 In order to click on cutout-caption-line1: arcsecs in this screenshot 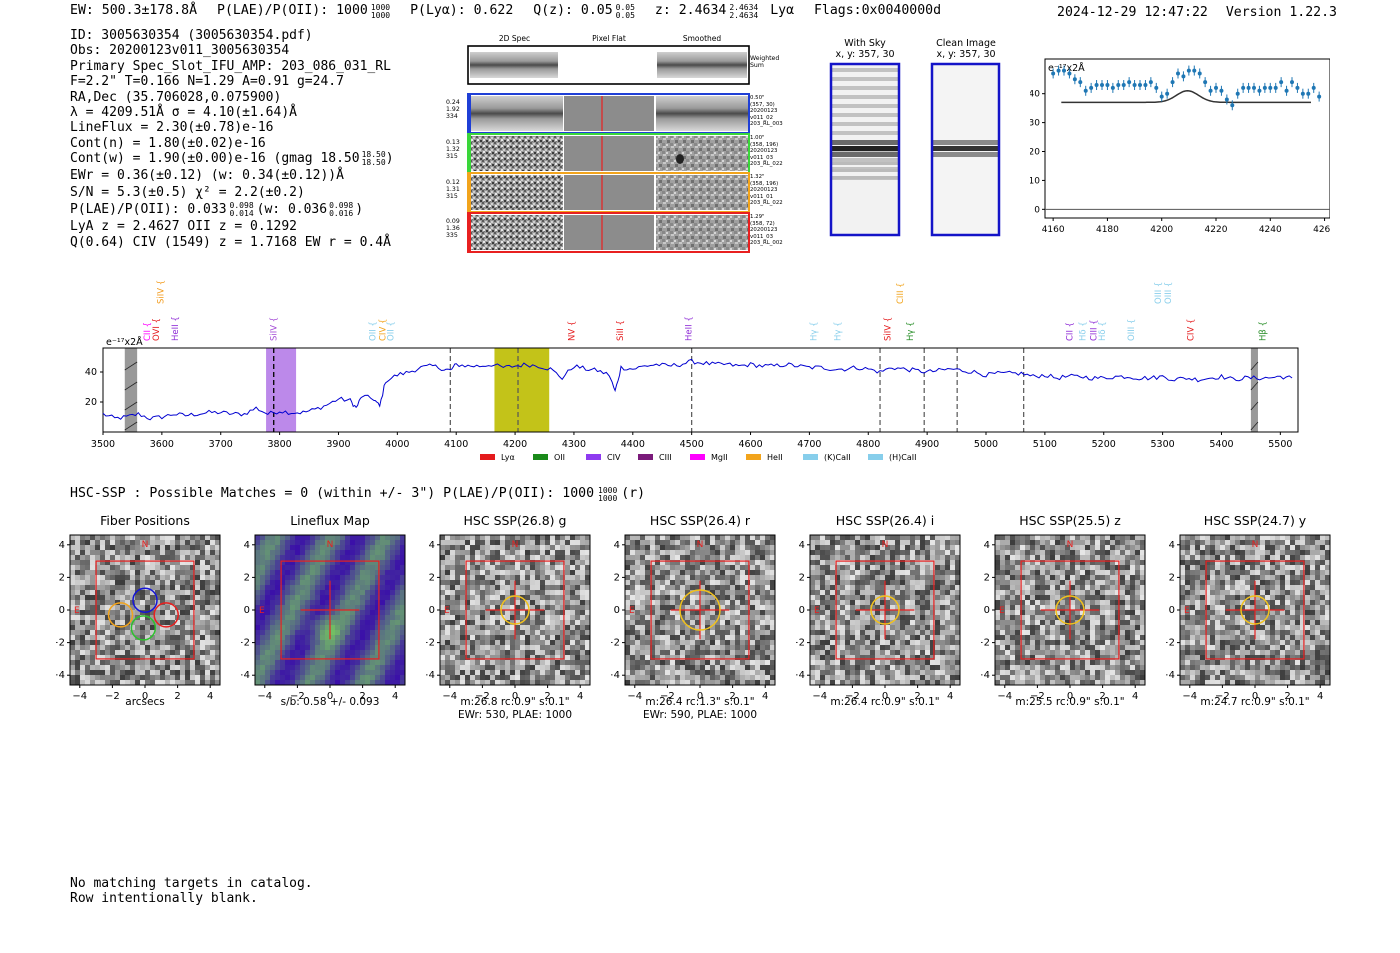, I will do `click(145, 702)`.